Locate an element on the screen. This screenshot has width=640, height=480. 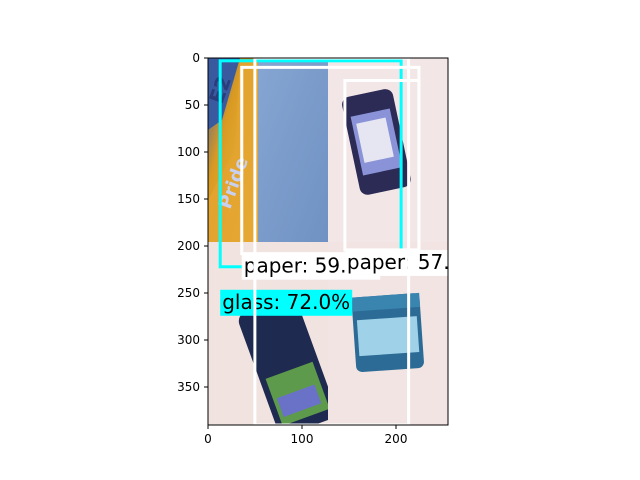
y-tick-label: 250 is located at coordinates (188, 293).